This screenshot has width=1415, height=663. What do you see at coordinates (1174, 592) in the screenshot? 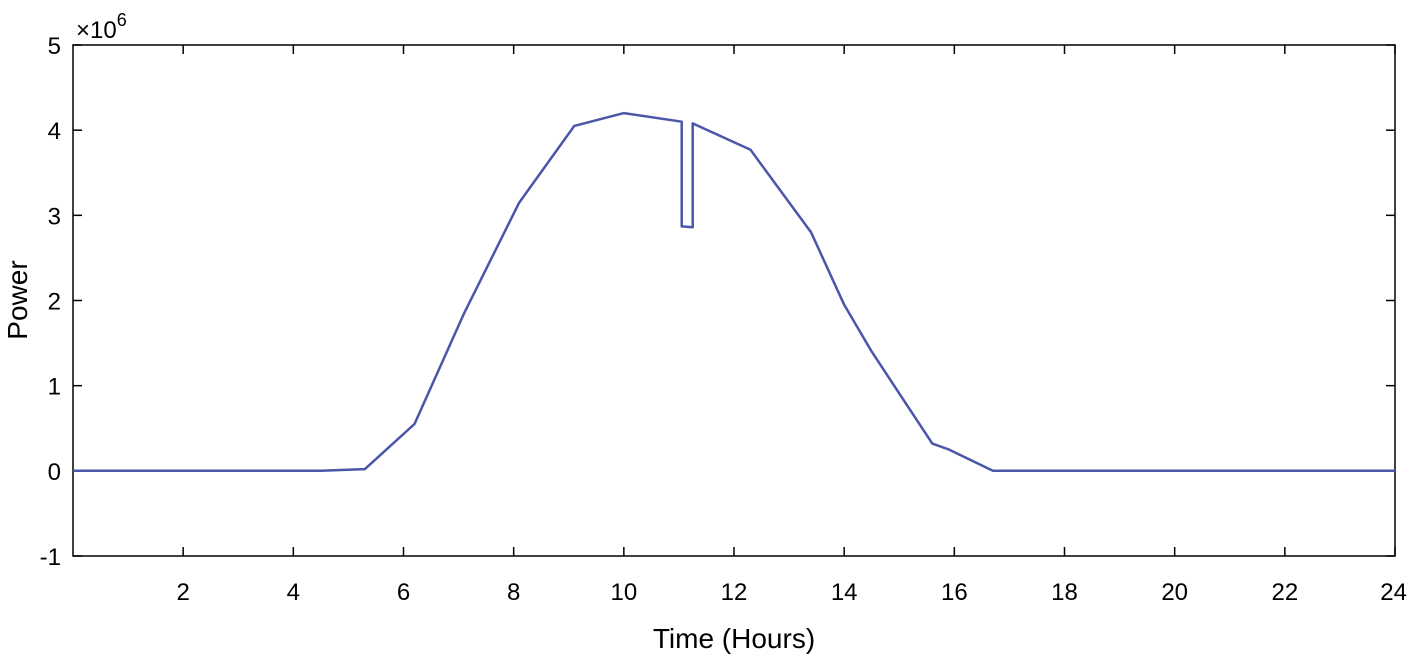
I see `x-tick-label: 20` at bounding box center [1174, 592].